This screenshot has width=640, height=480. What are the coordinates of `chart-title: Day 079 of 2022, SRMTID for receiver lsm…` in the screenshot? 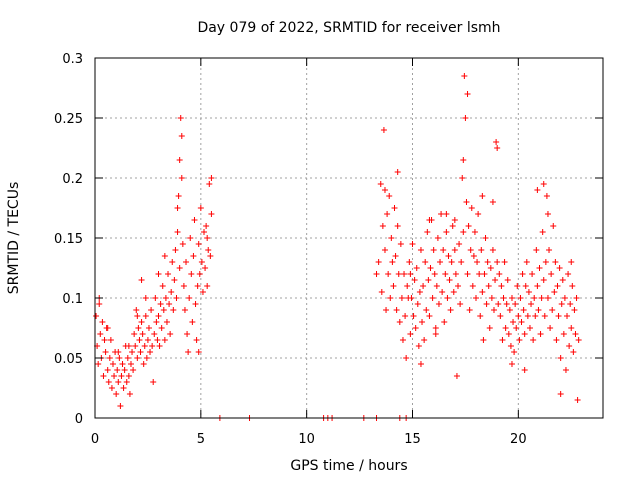 It's located at (348, 28).